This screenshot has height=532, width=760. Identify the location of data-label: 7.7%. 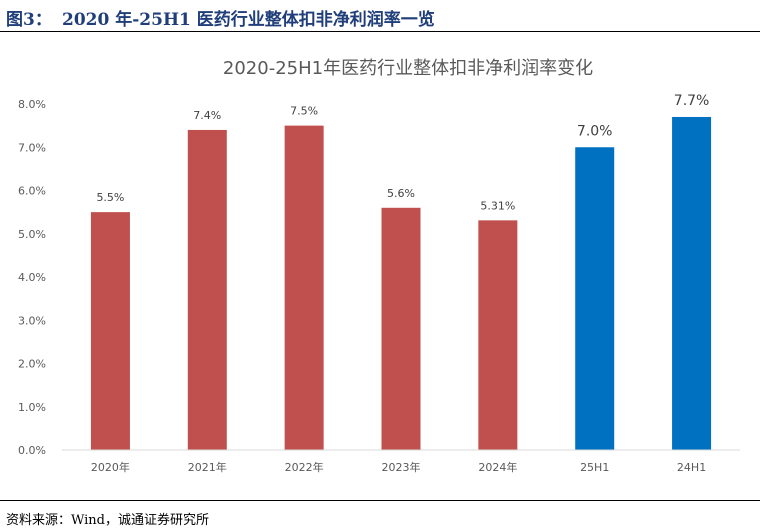
(692, 101).